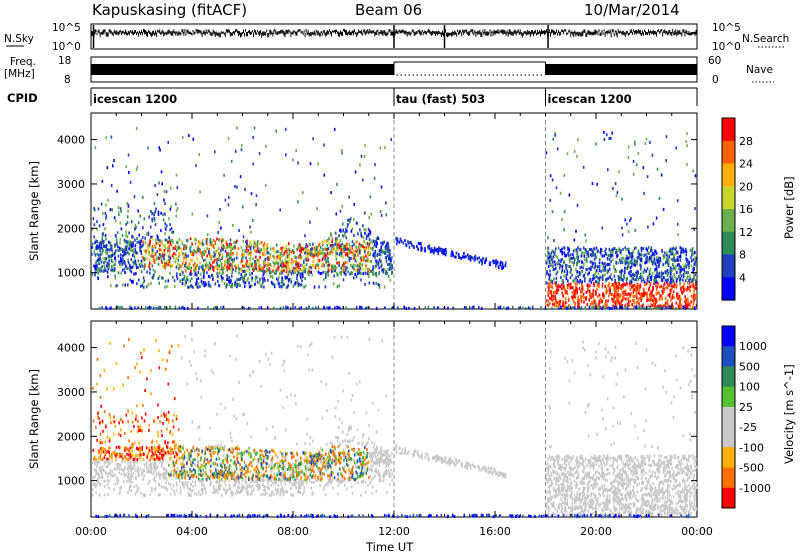 The width and height of the screenshot is (800, 554). Describe the element at coordinates (728, 130) in the screenshot. I see `colorbar-swatch` at that location.